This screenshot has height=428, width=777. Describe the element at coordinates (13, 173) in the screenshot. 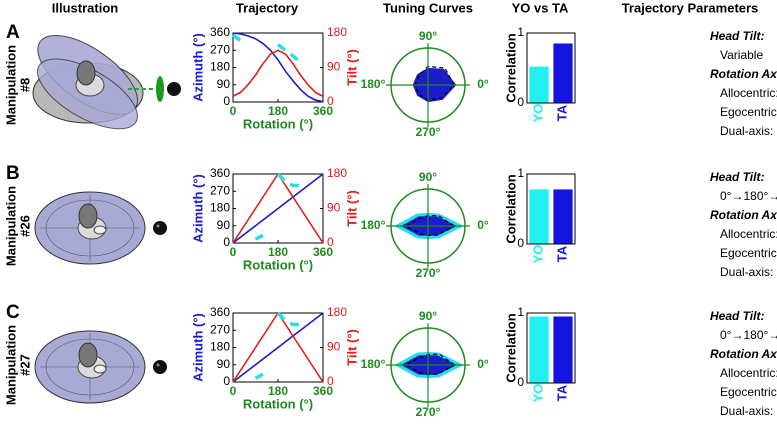

I see `panel-letter: B` at that location.